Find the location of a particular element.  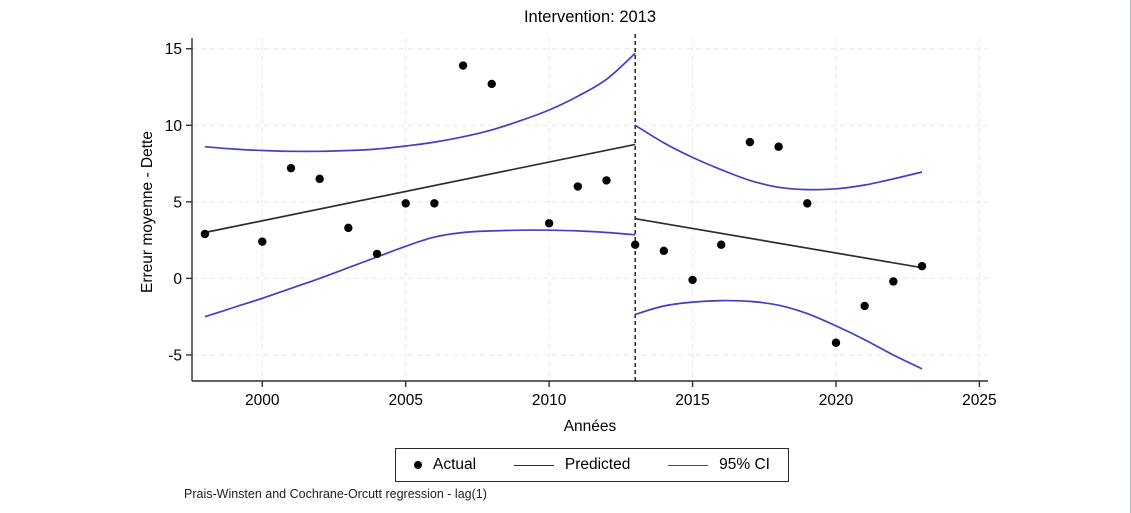

predicted-pre-line is located at coordinates (420, 188).